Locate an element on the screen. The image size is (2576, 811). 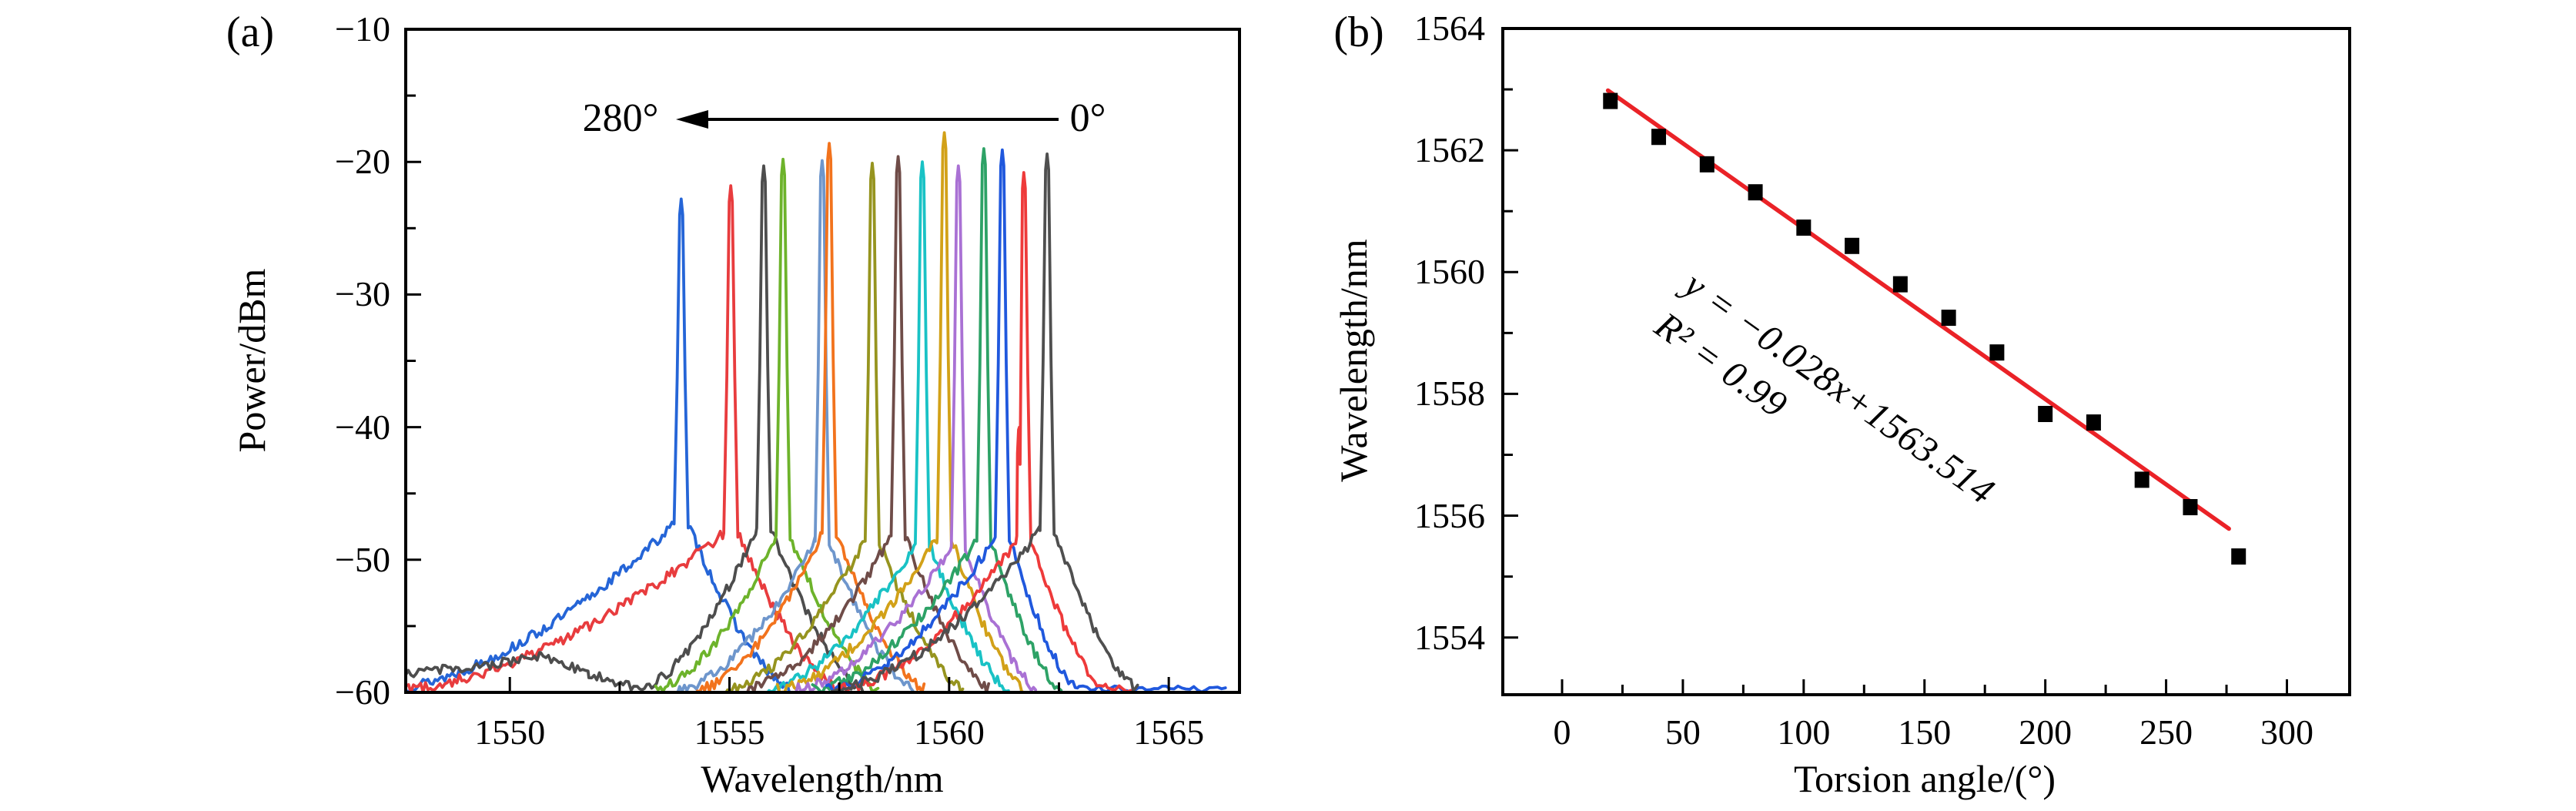
panel-b-y-tick-label: 1554 is located at coordinates (1449, 637).